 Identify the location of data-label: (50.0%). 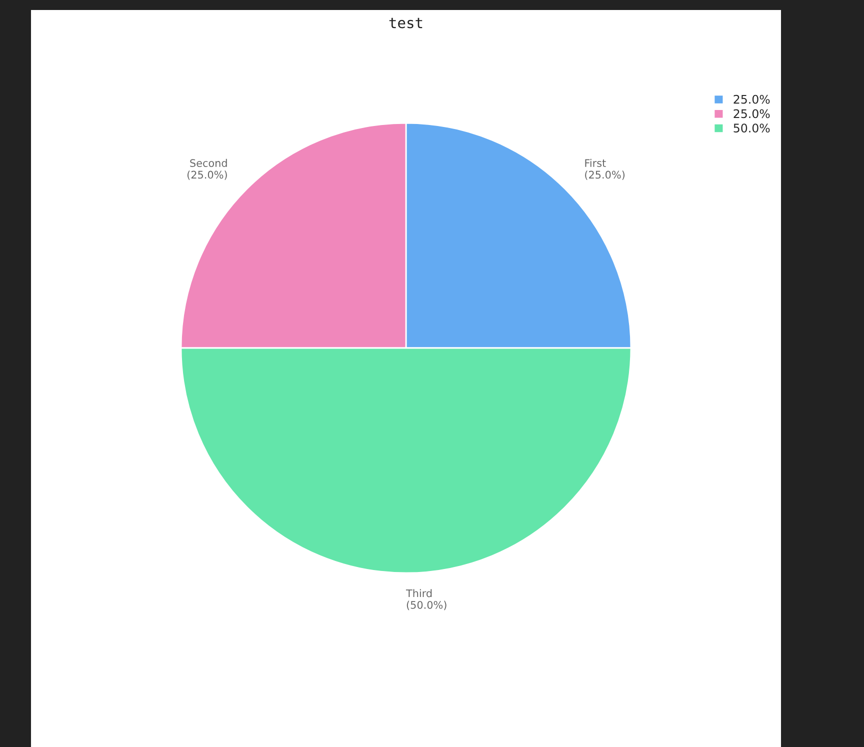
(426, 605).